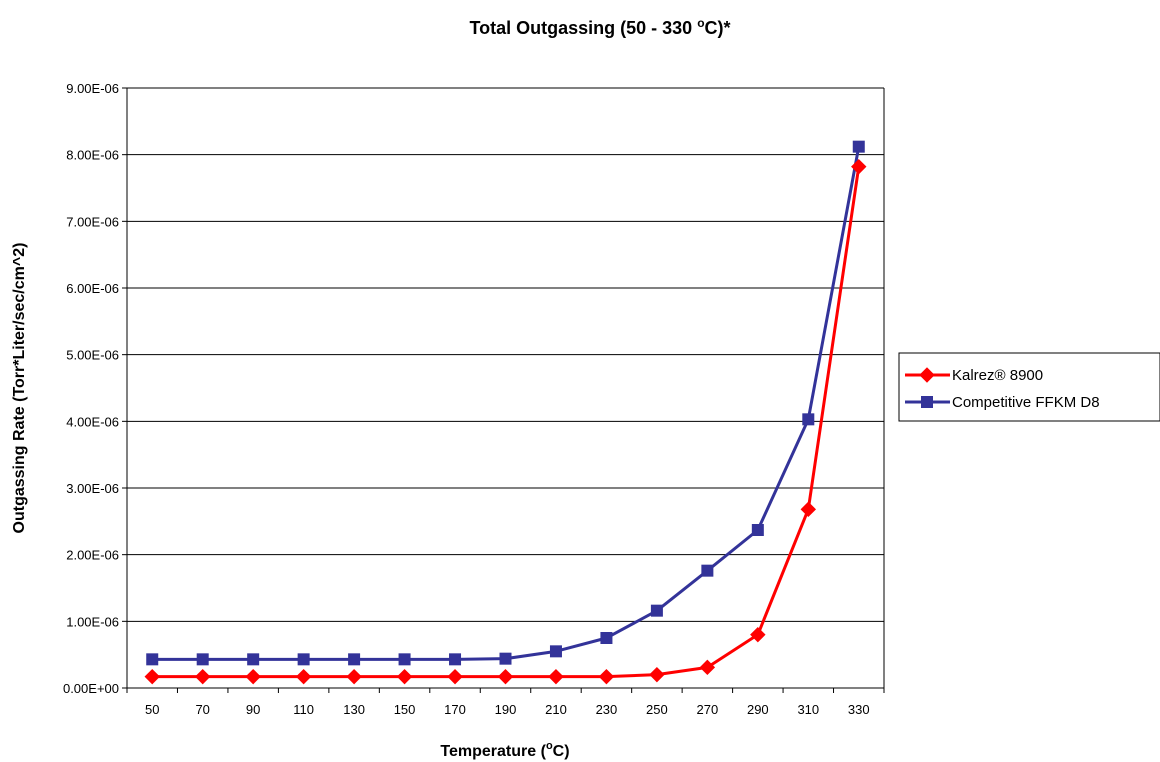 Image resolution: width=1160 pixels, height=762 pixels. What do you see at coordinates (253, 709) in the screenshot?
I see `x-tick-label: 90` at bounding box center [253, 709].